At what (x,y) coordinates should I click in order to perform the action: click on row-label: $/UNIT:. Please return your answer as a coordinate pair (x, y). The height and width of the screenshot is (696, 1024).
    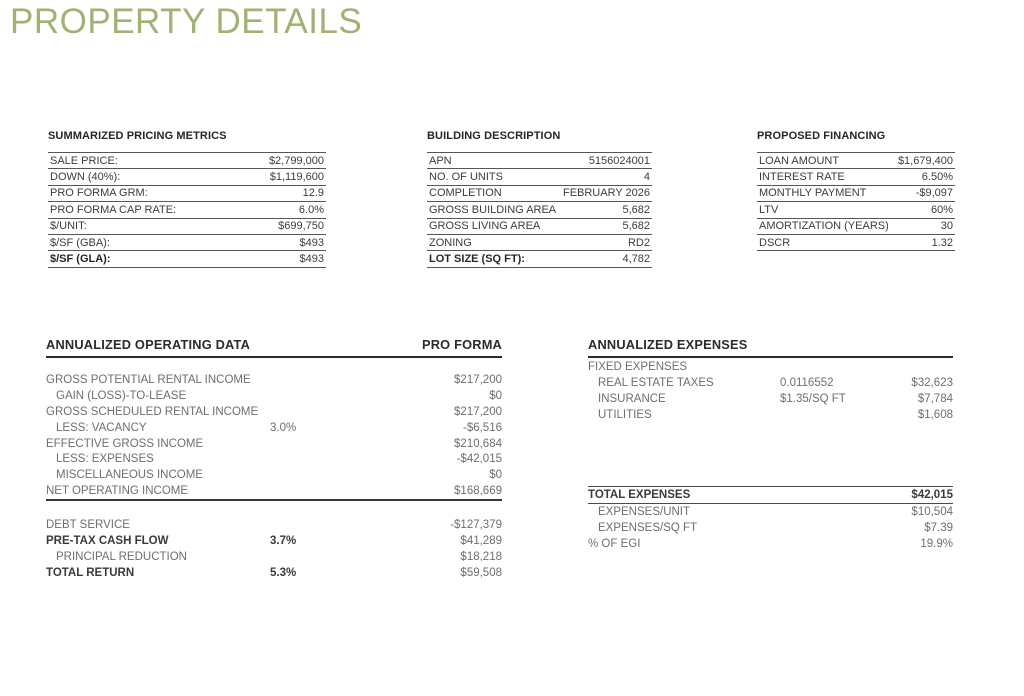
    Looking at the image, I should click on (68, 226).